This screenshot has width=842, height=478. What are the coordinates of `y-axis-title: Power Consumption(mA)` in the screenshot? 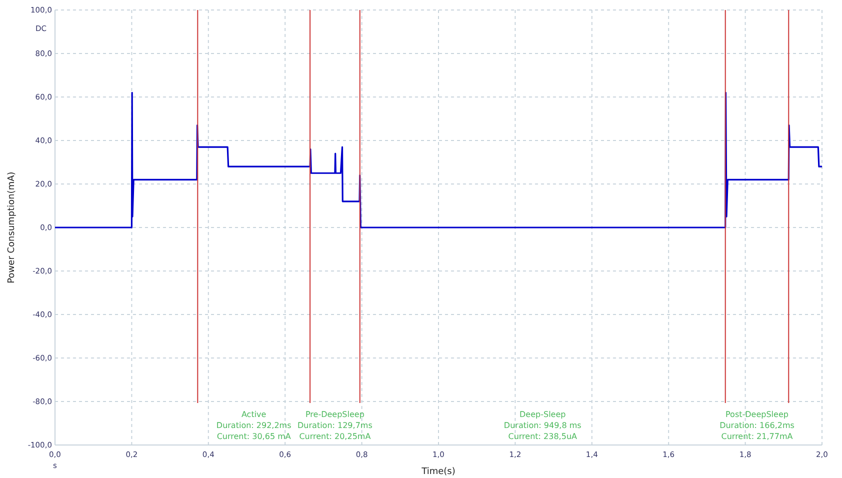 It's located at (12, 228).